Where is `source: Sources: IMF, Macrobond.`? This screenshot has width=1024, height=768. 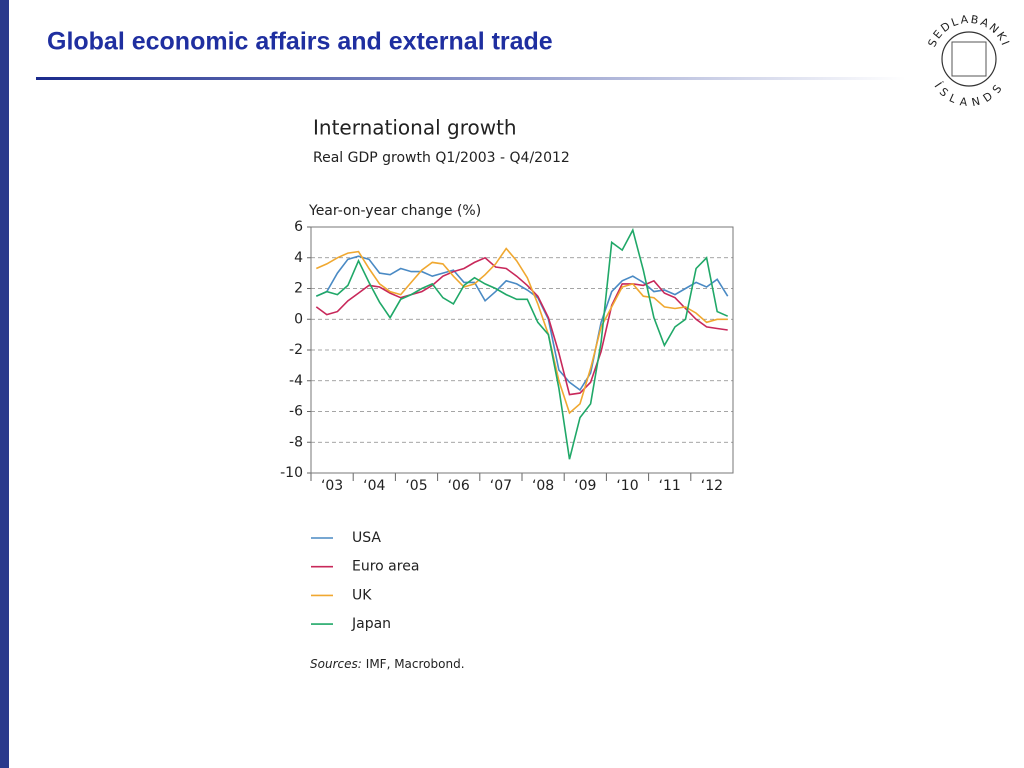 source: Sources: IMF, Macrobond. is located at coordinates (387, 664).